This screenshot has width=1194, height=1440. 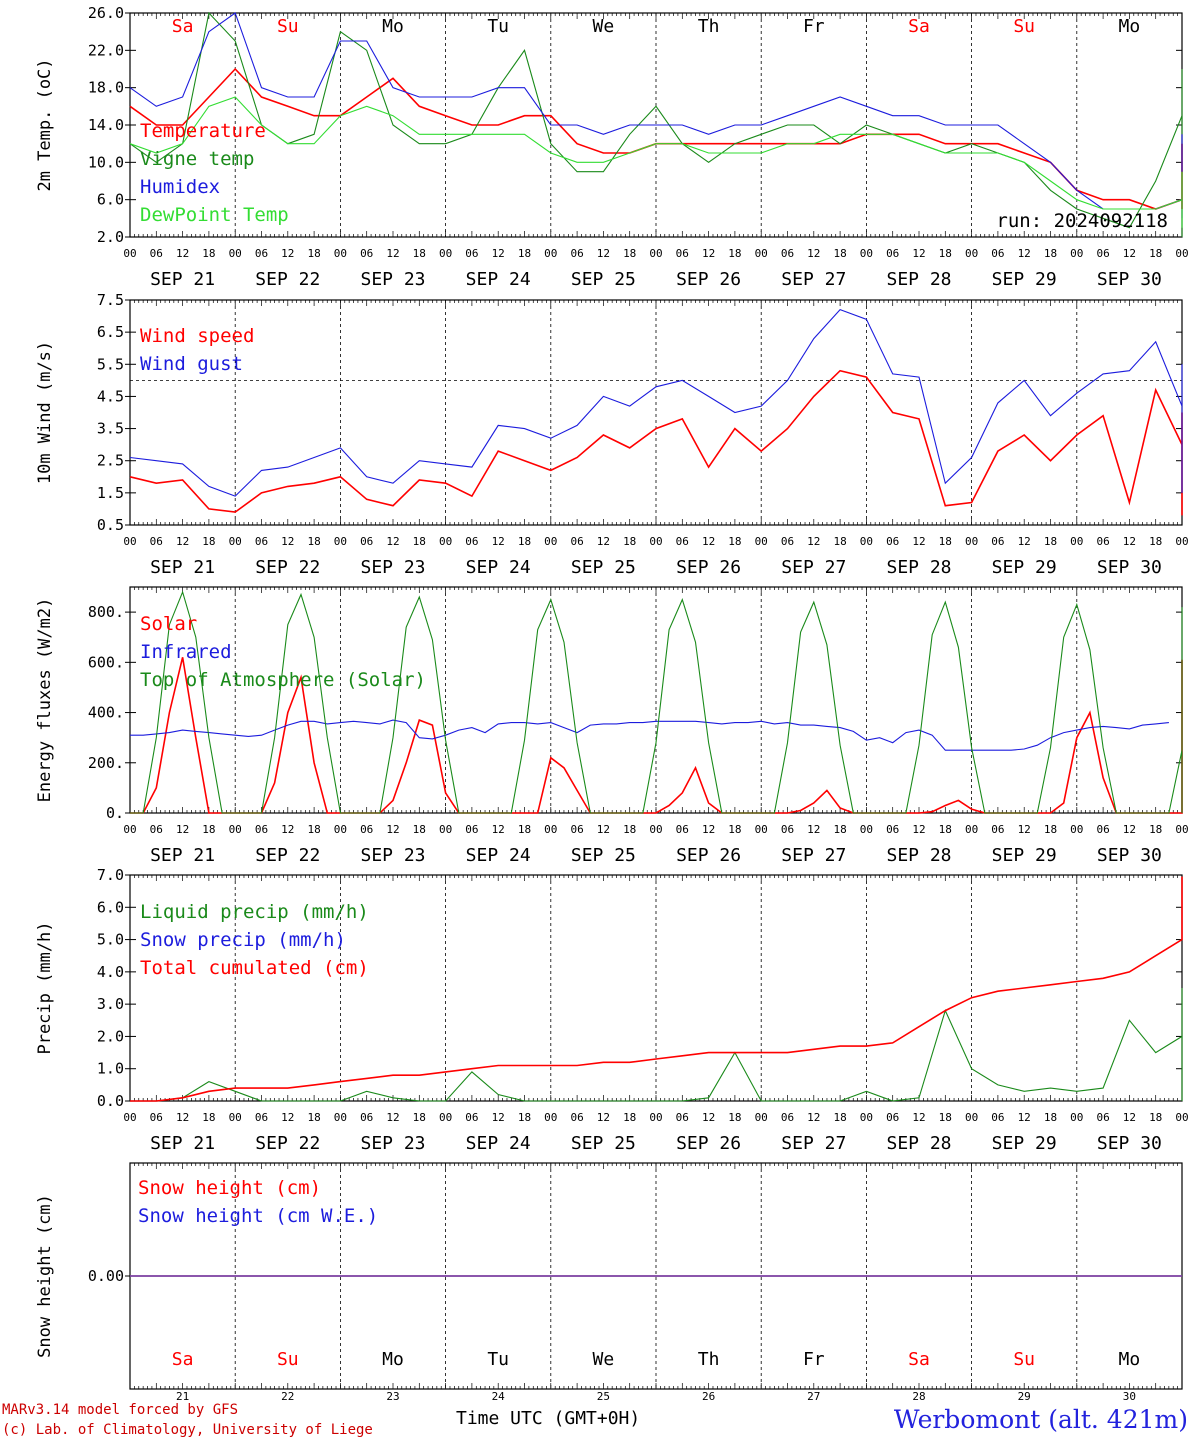 I want to click on y-tick-label: 800., so click(x=106, y=612).